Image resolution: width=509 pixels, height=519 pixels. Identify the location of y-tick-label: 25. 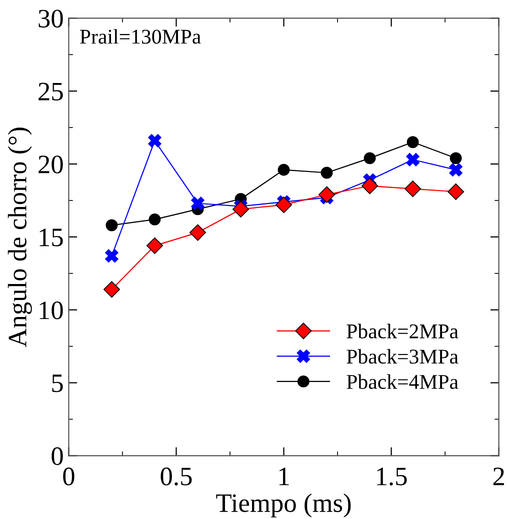
(50, 91).